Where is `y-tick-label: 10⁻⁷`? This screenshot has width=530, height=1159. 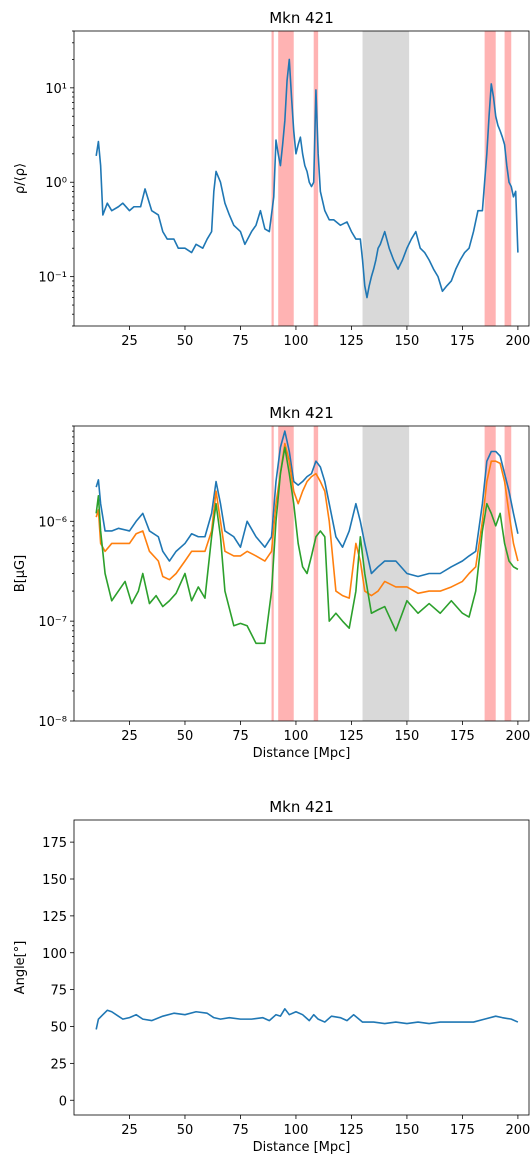
y-tick-label: 10⁻⁷ is located at coordinates (52, 622).